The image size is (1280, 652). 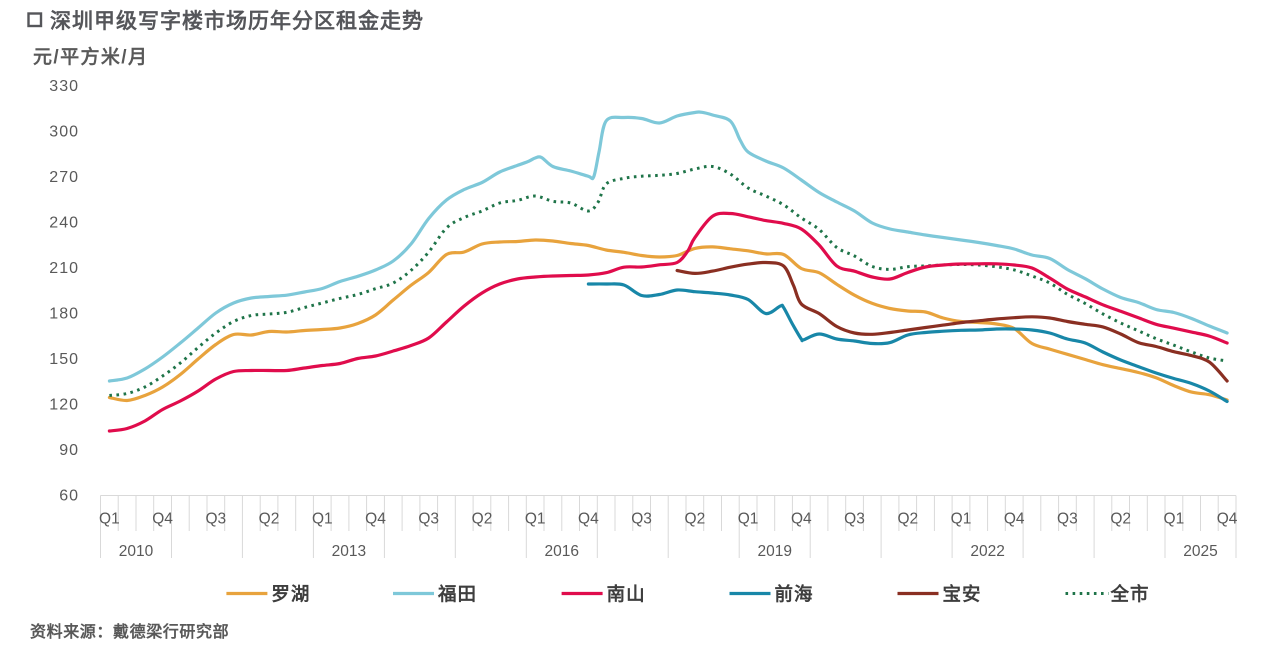 What do you see at coordinates (290, 594) in the screenshot?
I see `svg-text: 罗湖` at bounding box center [290, 594].